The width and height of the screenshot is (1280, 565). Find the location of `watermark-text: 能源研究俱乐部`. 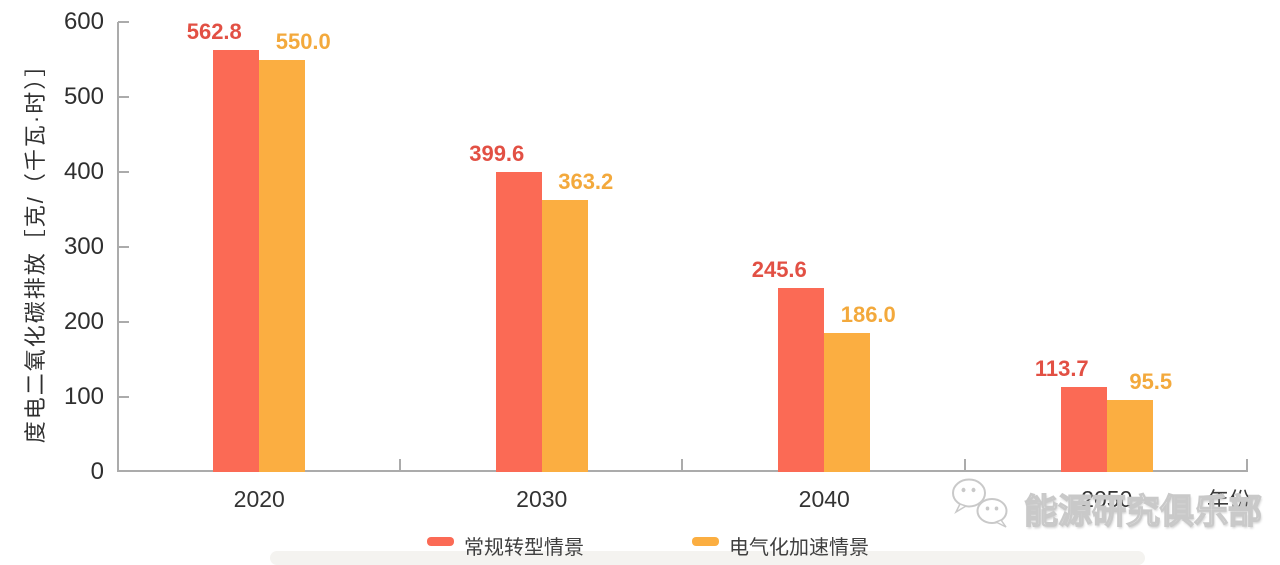

watermark-text: 能源研究俱乐部 is located at coordinates (1142, 511).